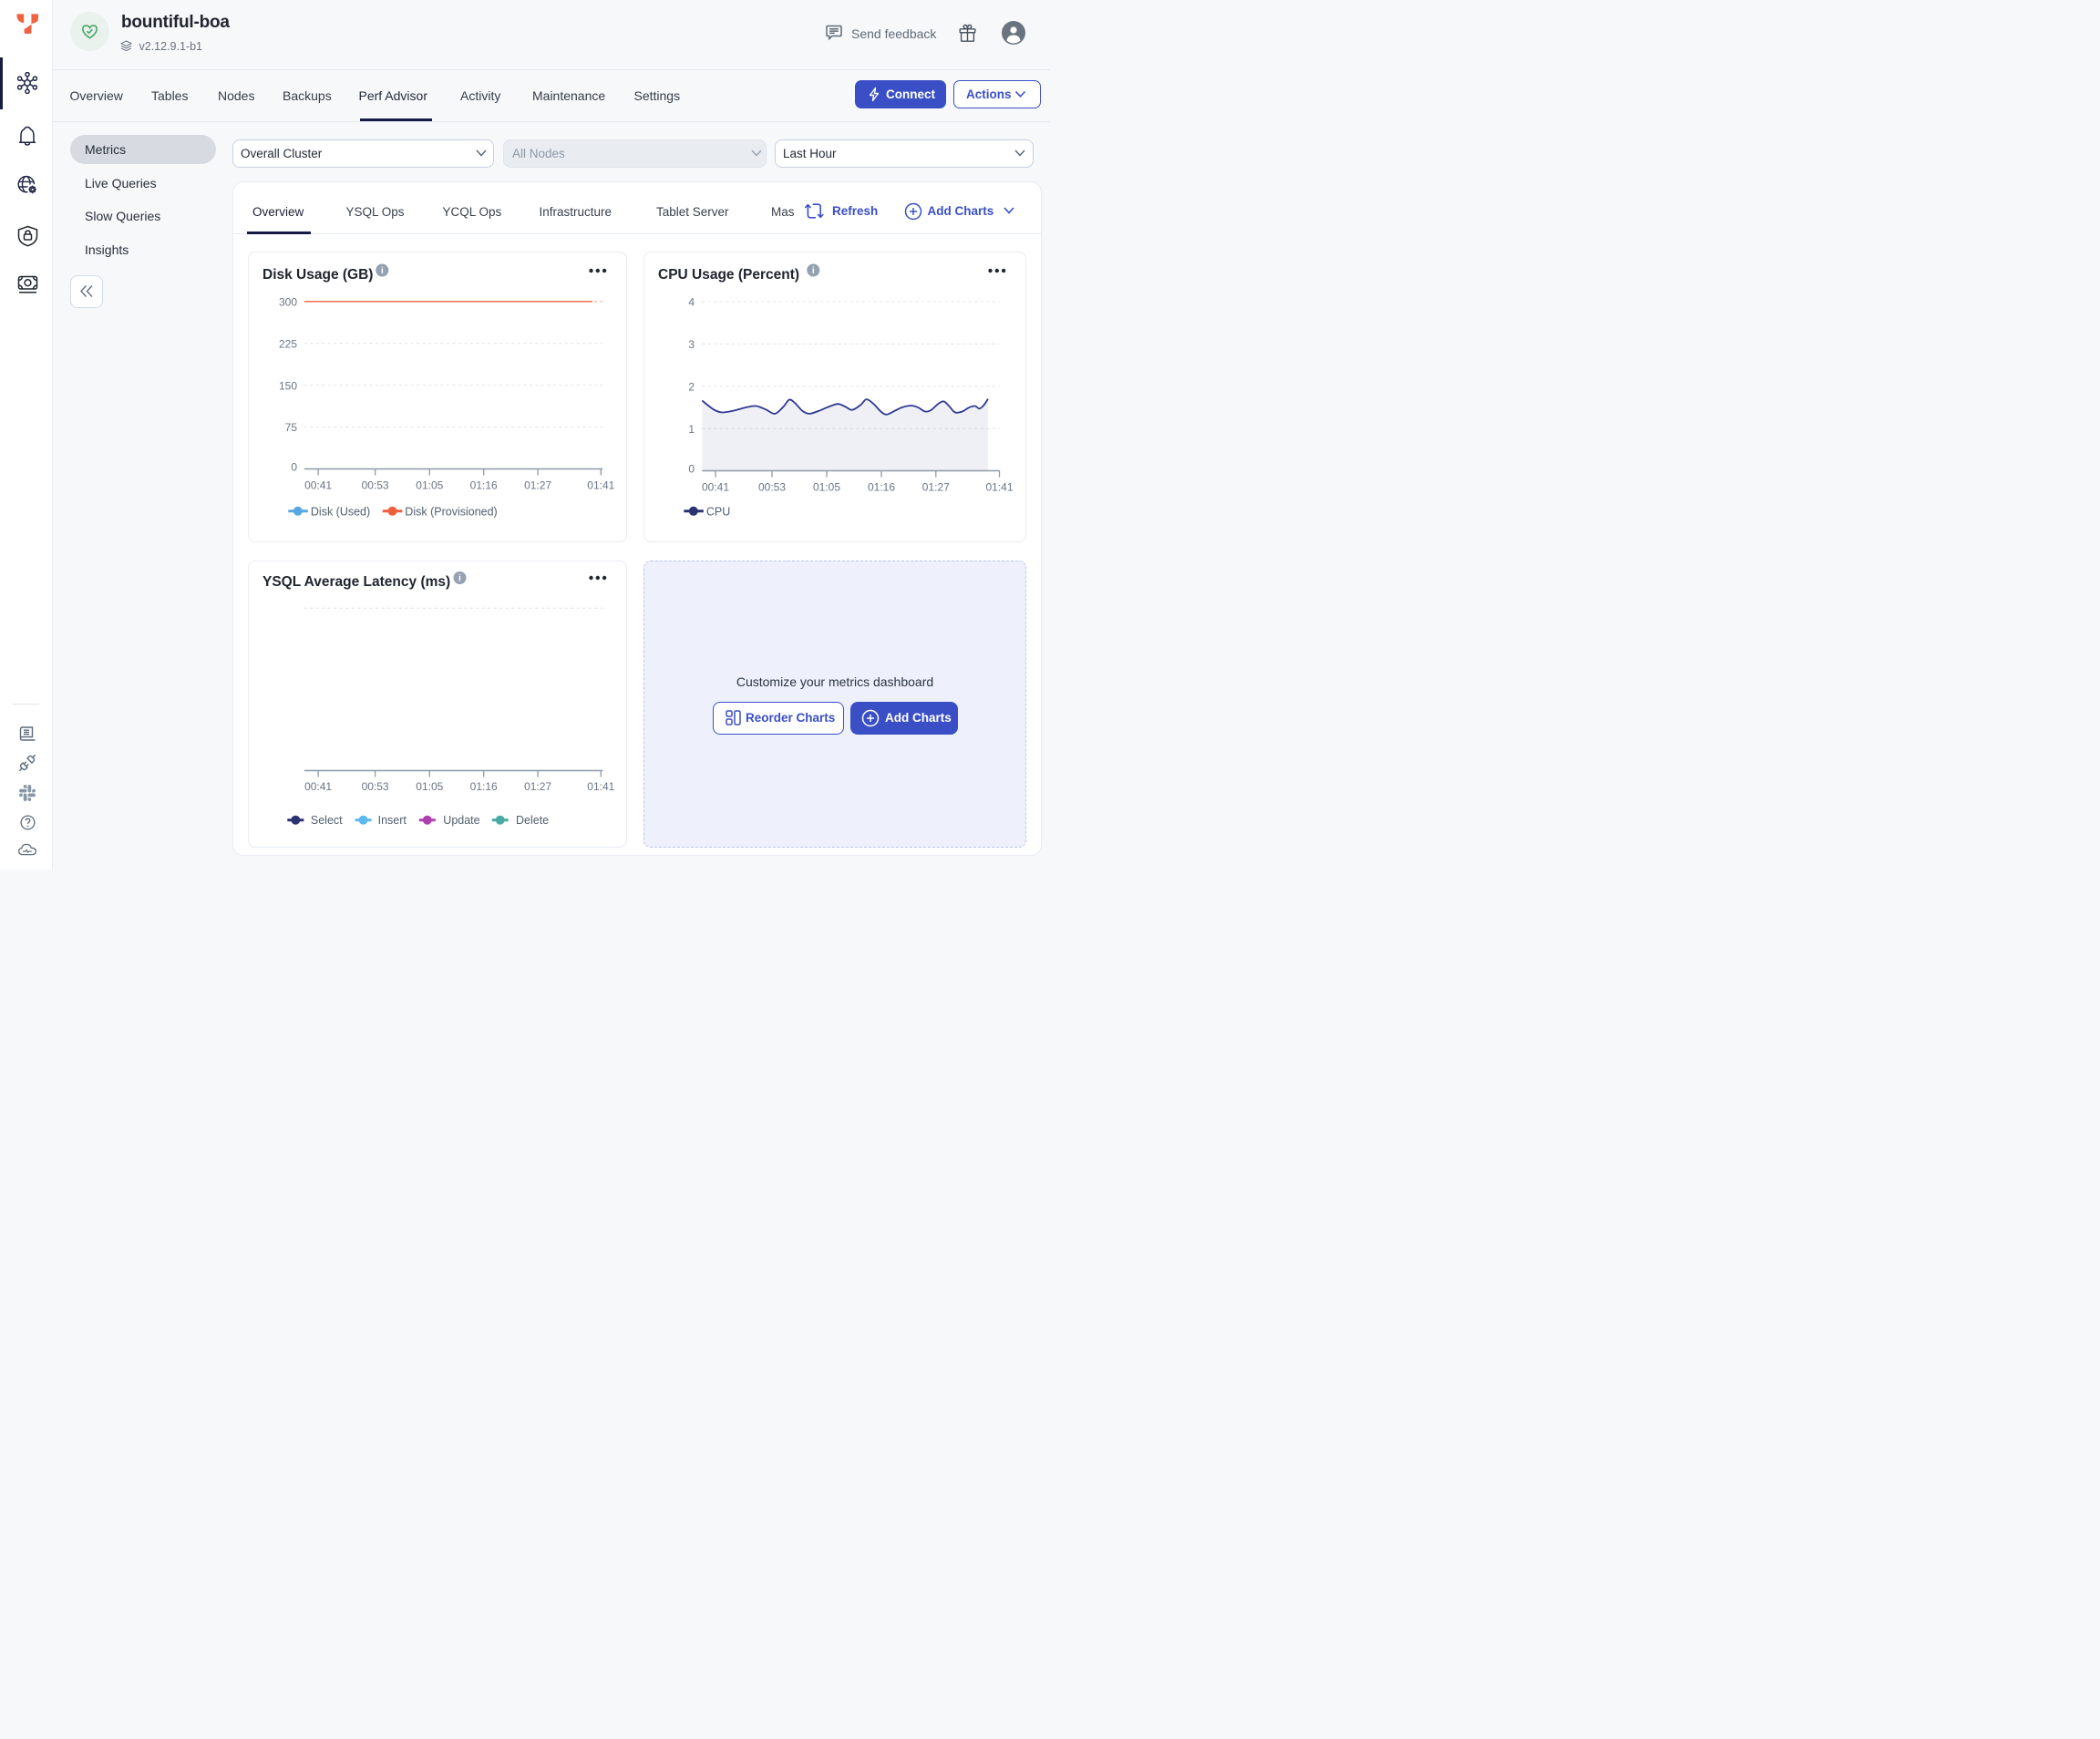  I want to click on svg-text: 4, so click(691, 302).